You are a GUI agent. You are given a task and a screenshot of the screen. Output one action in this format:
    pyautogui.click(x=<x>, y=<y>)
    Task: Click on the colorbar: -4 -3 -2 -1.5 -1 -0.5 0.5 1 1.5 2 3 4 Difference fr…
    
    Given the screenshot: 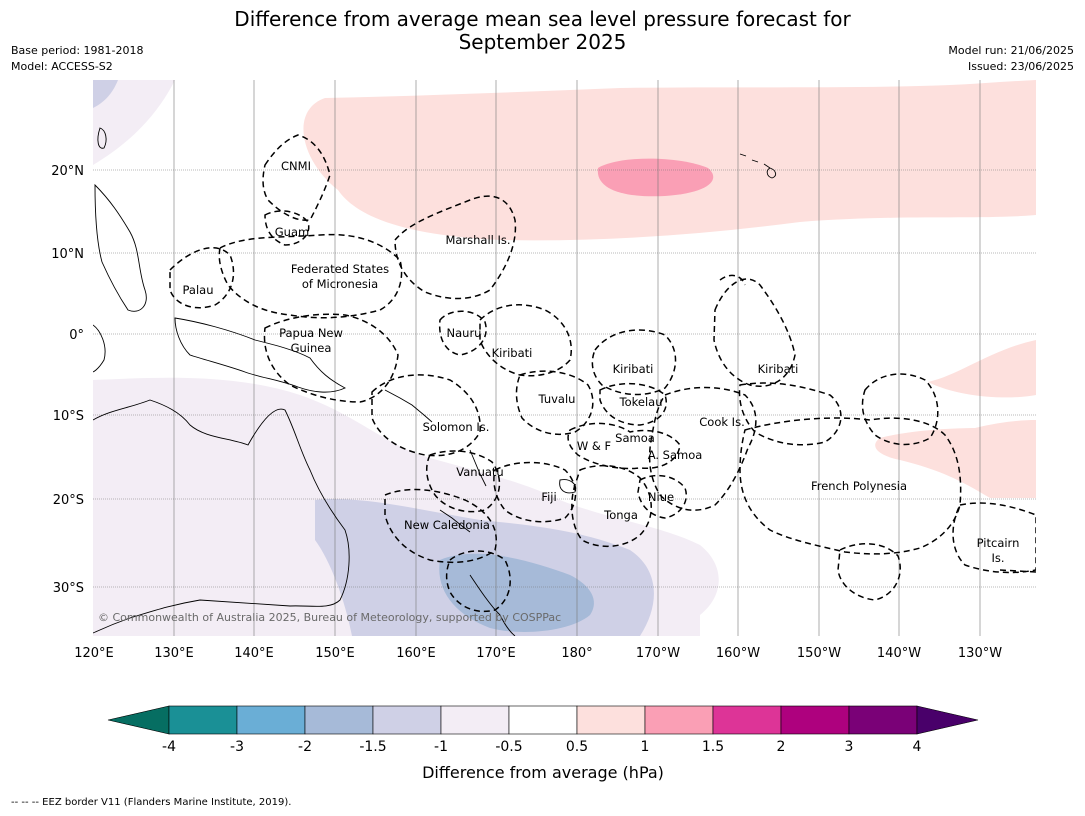 What is the action you would take?
    pyautogui.click(x=543, y=743)
    